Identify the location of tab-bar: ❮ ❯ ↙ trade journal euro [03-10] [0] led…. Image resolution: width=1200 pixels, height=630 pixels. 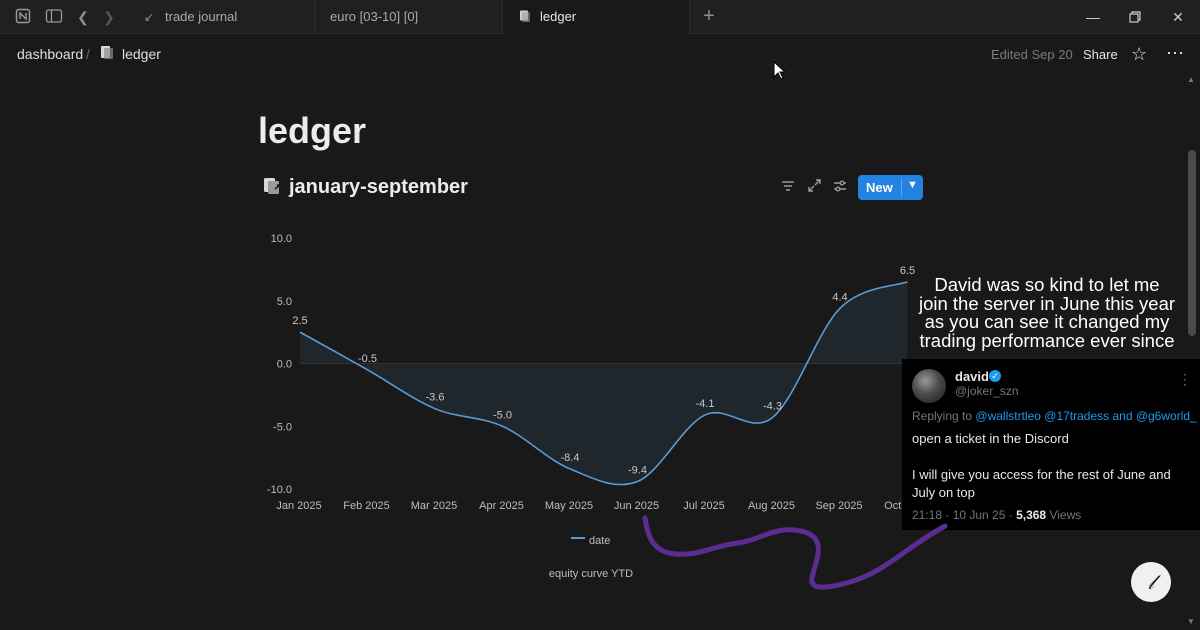
(600, 17).